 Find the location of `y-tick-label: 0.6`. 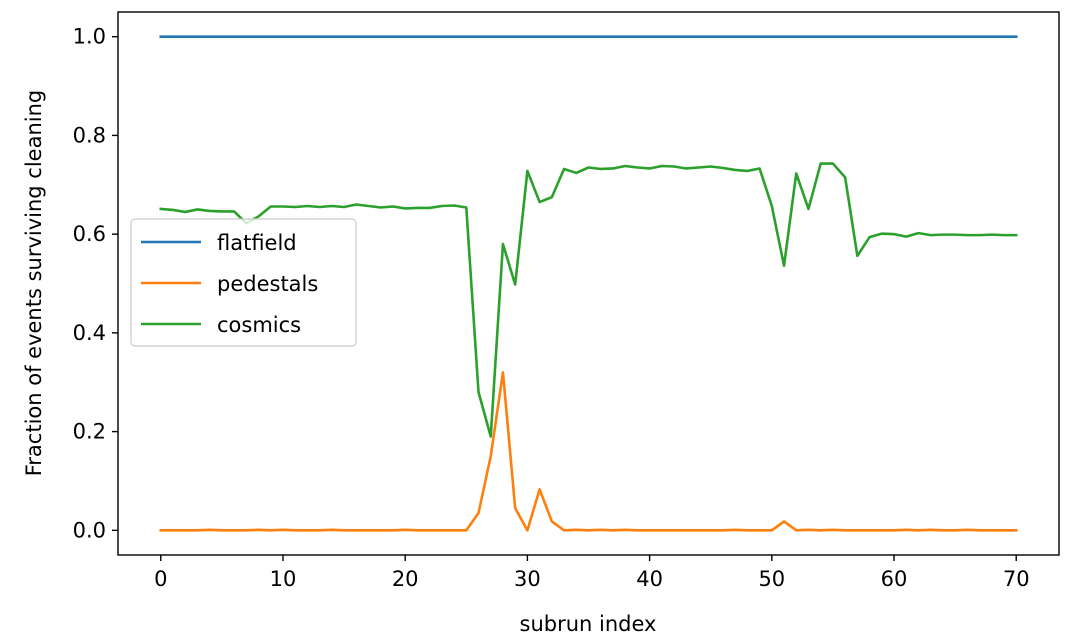

y-tick-label: 0.6 is located at coordinates (89, 234).